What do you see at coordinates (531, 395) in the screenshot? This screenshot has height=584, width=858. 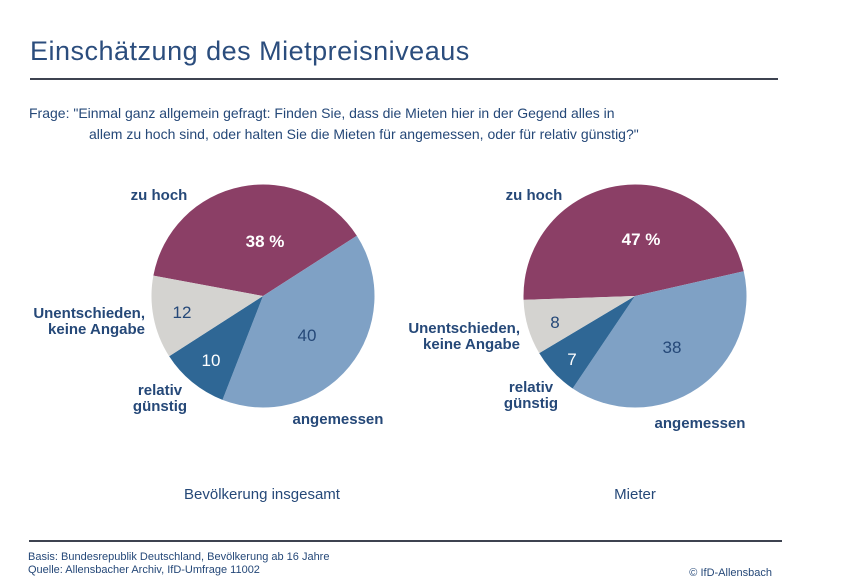 I see `label-relativ-guenstig-right: relativ günstig` at bounding box center [531, 395].